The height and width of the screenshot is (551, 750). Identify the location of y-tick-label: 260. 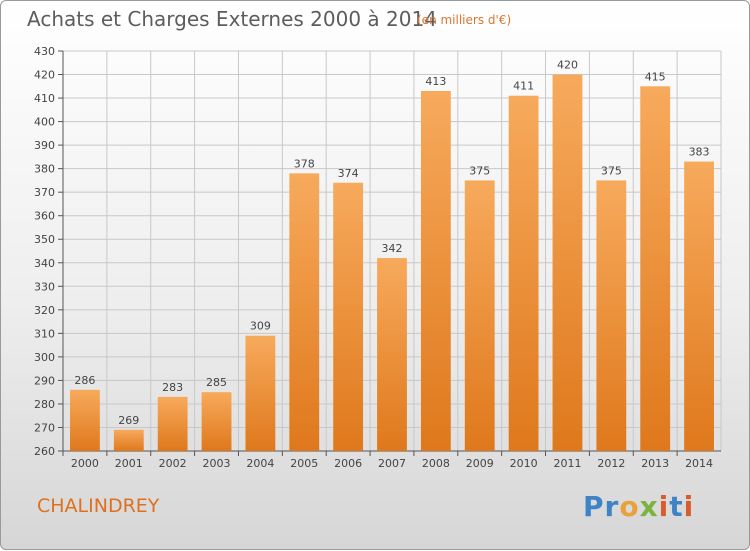
(44, 451).